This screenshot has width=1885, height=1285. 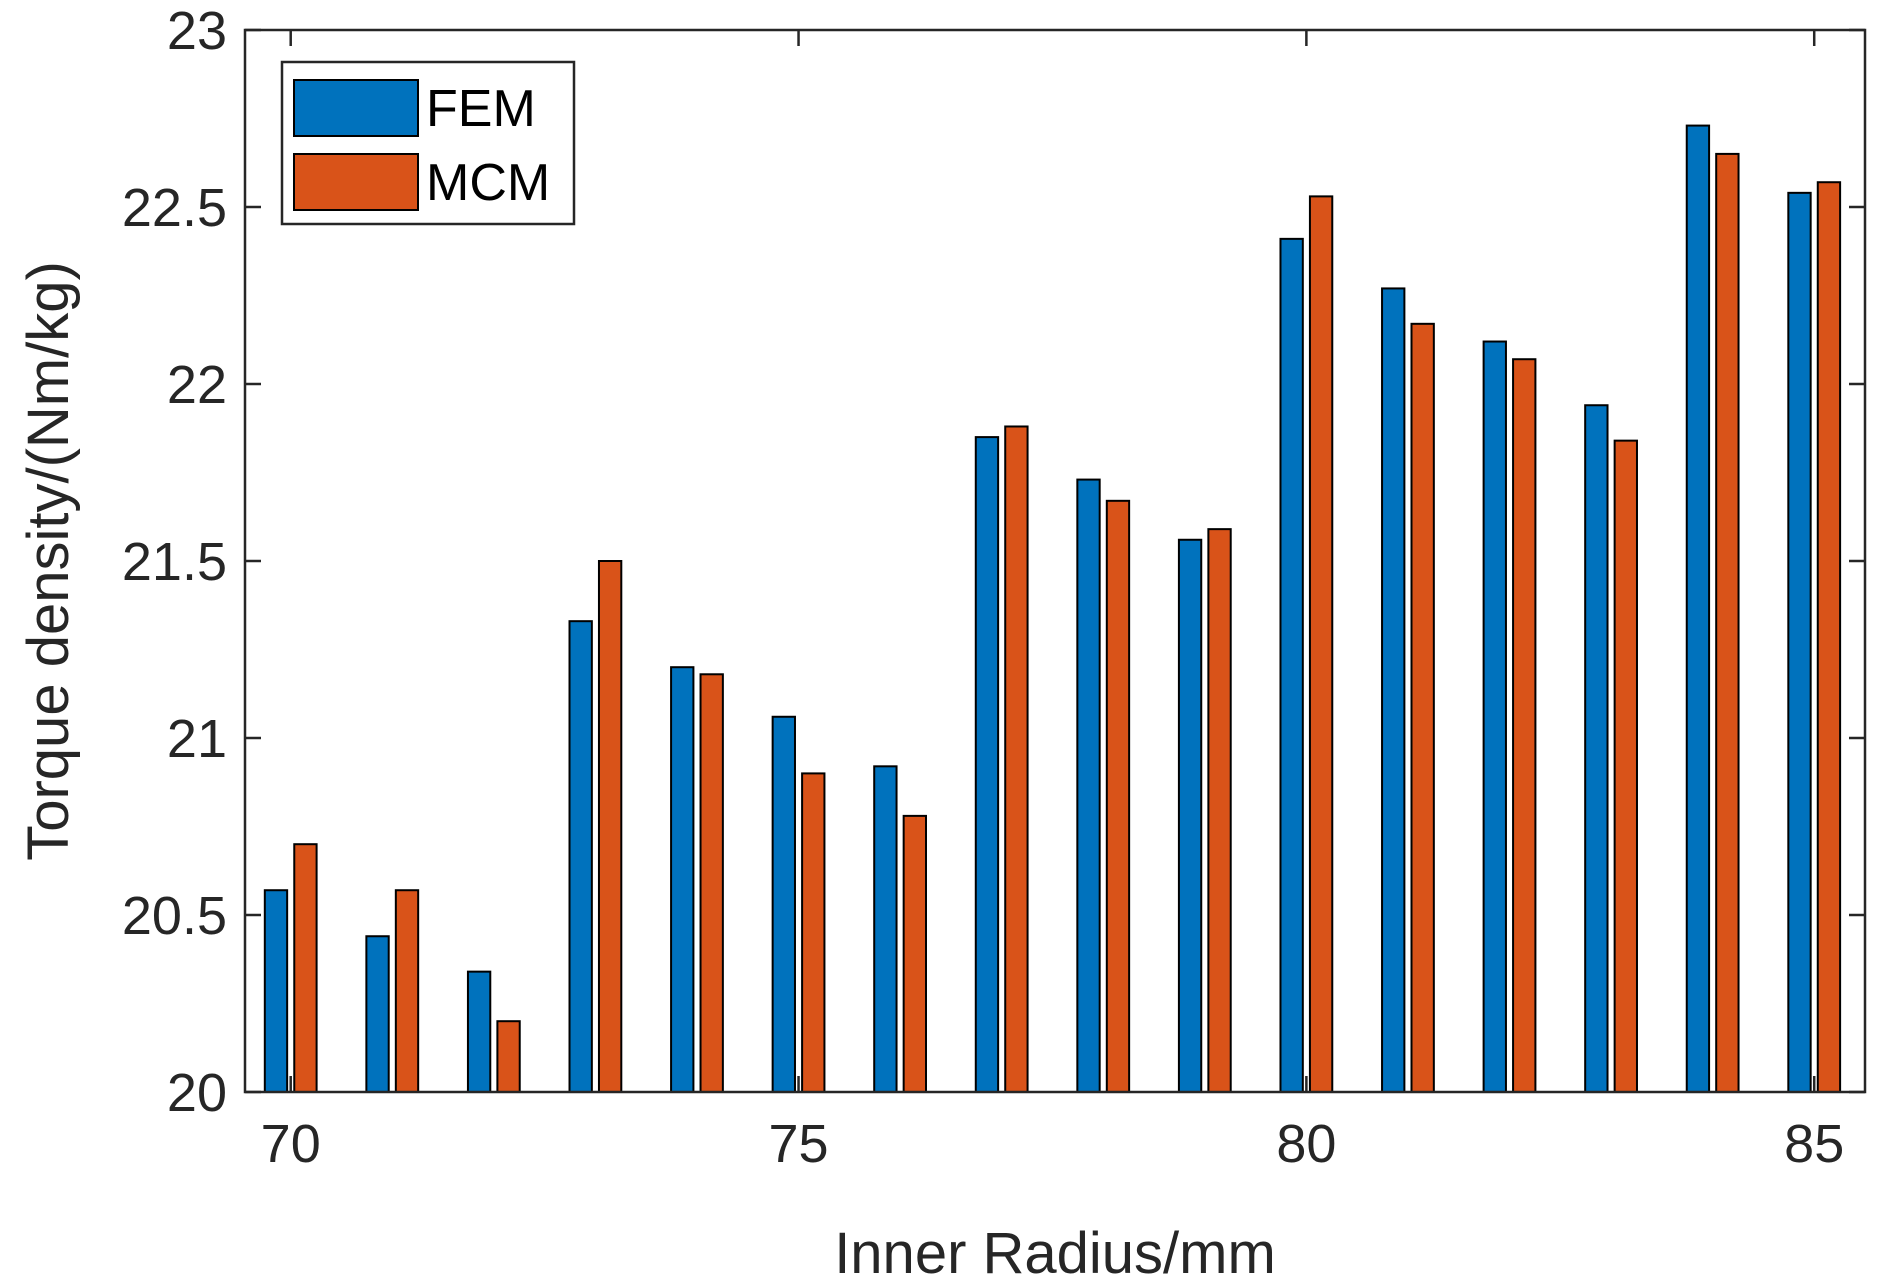 What do you see at coordinates (197, 385) in the screenshot?
I see `y-tick-label: 22` at bounding box center [197, 385].